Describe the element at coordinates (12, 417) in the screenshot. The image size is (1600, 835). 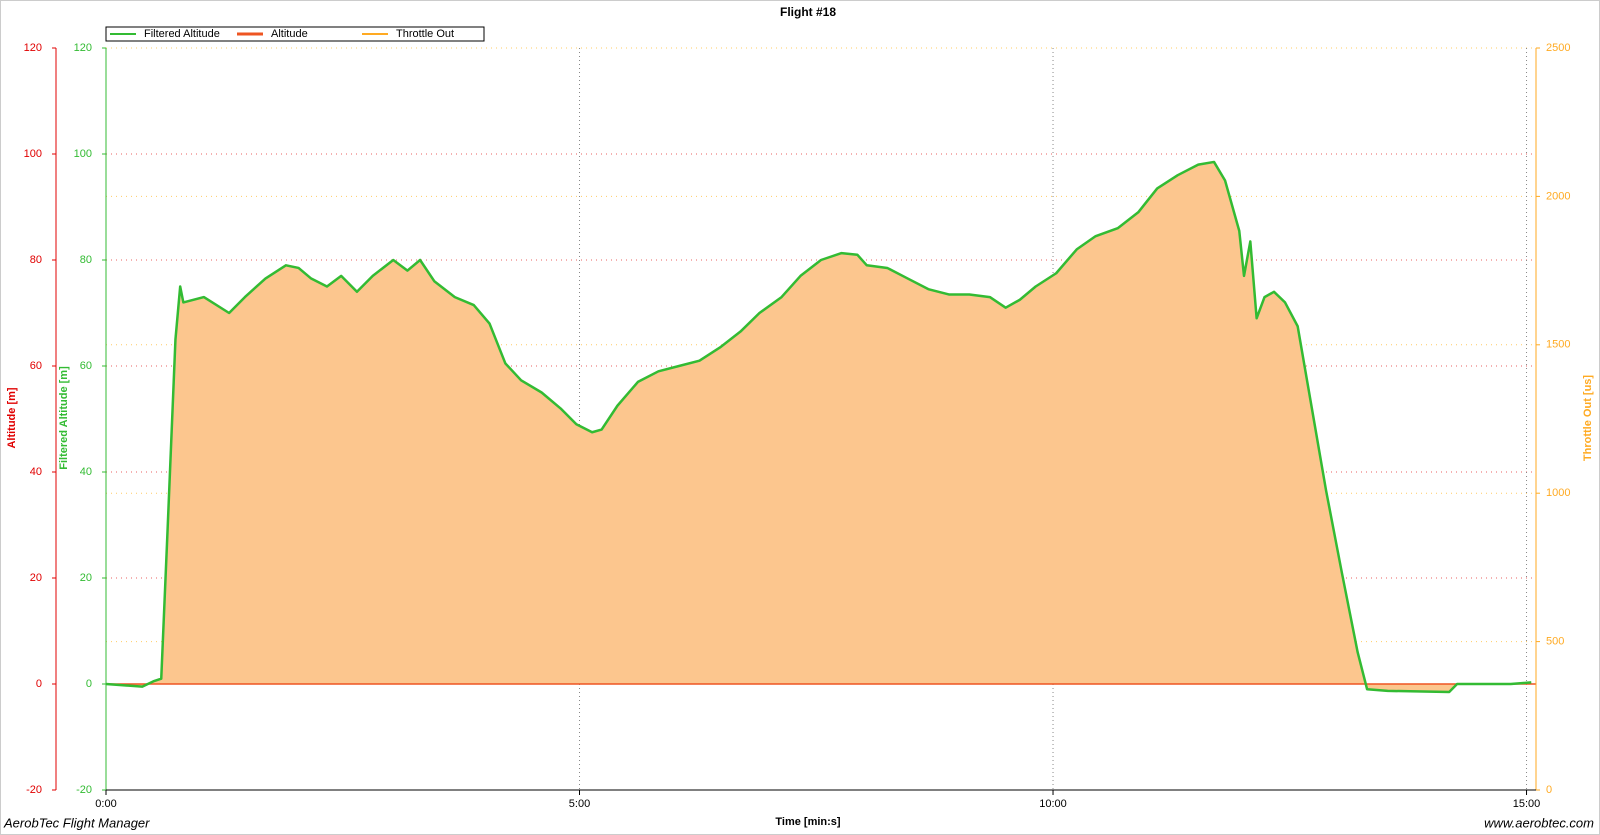
I see `y-axis-label: Altitude [m]` at that location.